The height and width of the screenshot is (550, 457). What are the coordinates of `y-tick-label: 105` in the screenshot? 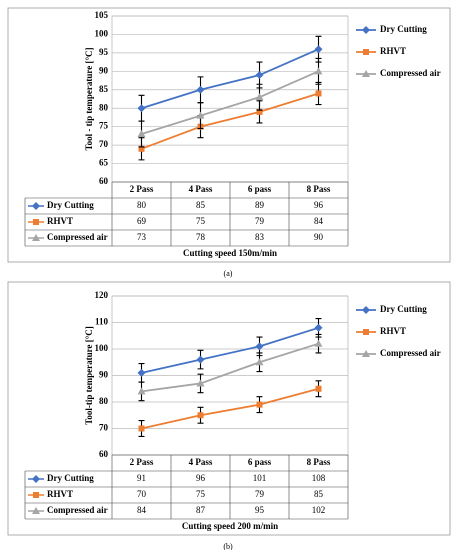 It's located at (102, 15).